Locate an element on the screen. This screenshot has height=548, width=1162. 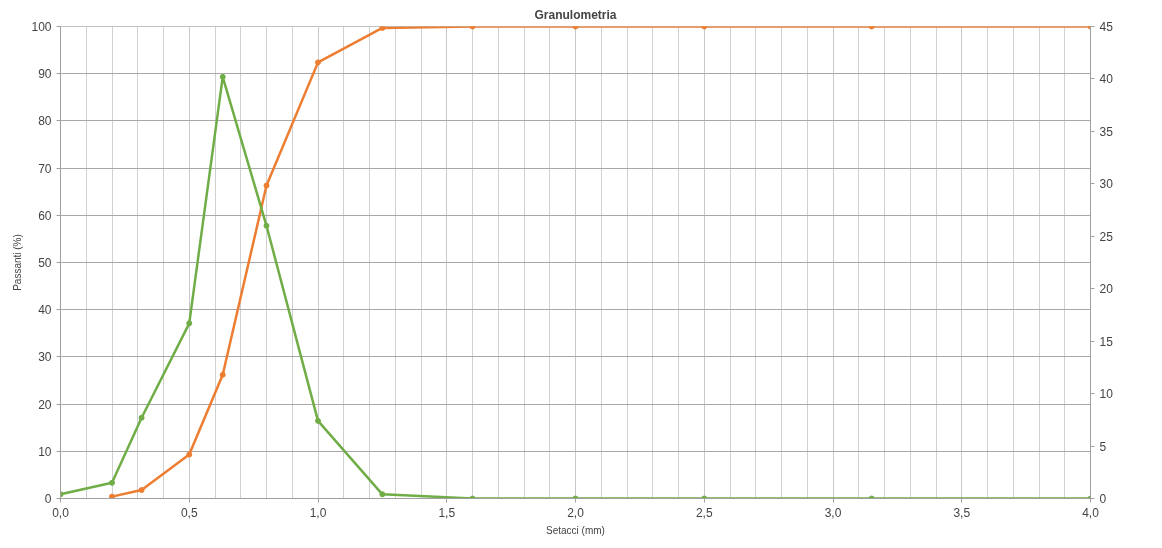
y2-tick-label: 15 is located at coordinates (1106, 341).